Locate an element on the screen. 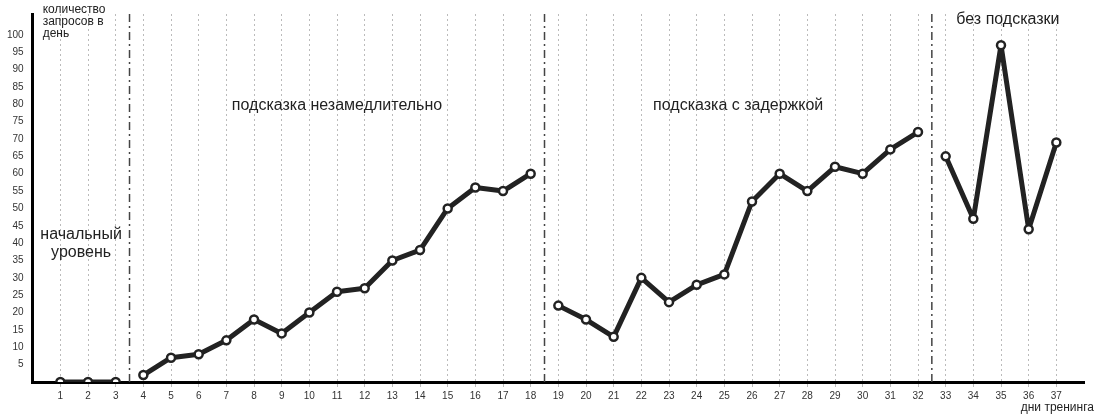 The image size is (1104, 419). x-tick-label: 2 is located at coordinates (88, 395).